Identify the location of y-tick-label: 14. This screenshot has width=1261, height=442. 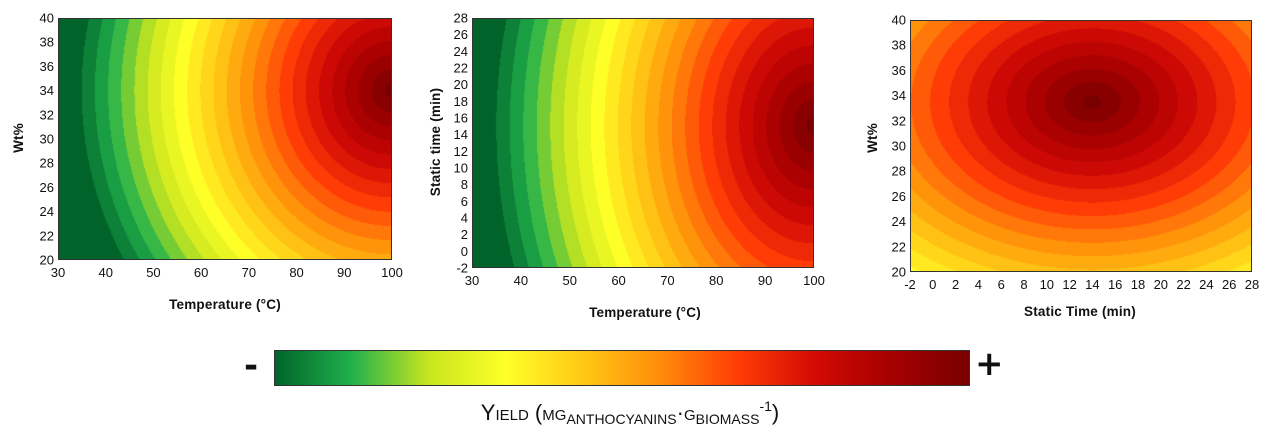
(461, 134).